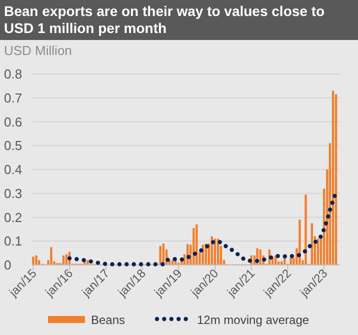 This screenshot has width=358, height=335. Describe the element at coordinates (8, 265) in the screenshot. I see `y-tick-label: 0` at that location.